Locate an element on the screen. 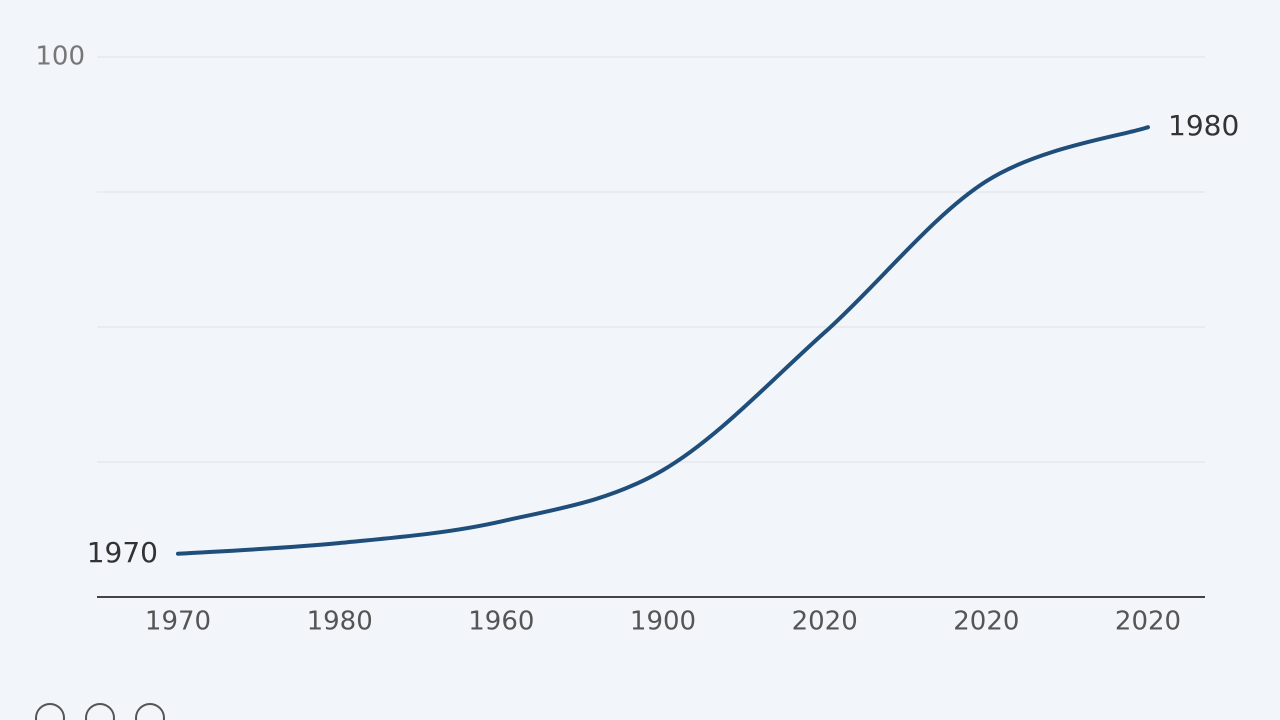 The width and height of the screenshot is (1280, 720). footer-icons is located at coordinates (100, 711).